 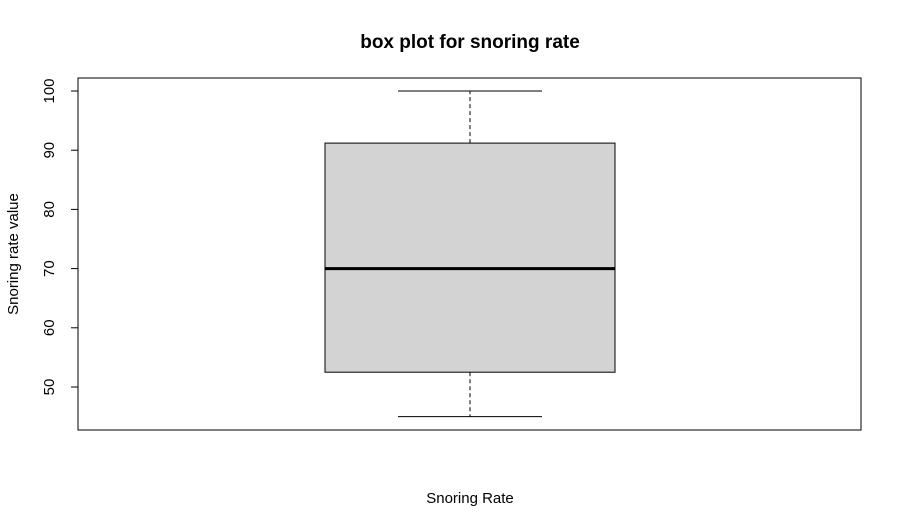 What do you see at coordinates (49, 90) in the screenshot?
I see `y-tick-label: 100` at bounding box center [49, 90].